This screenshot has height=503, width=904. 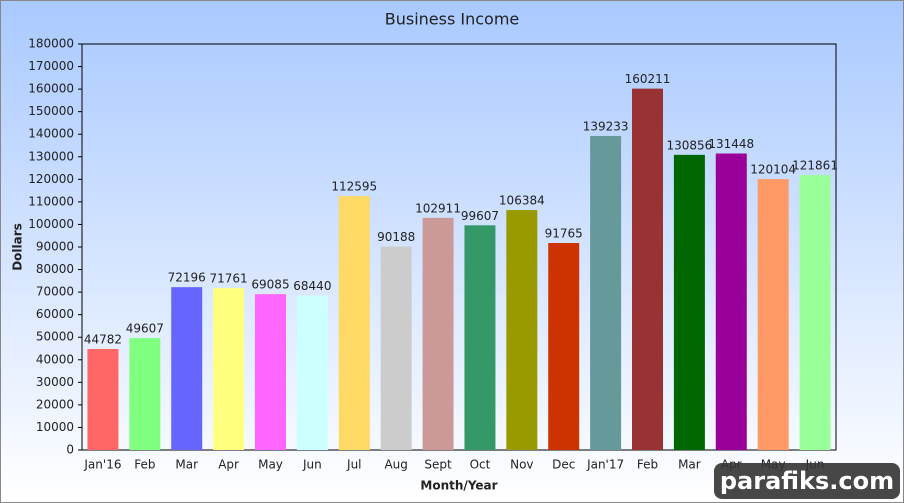 What do you see at coordinates (438, 208) in the screenshot?
I see `value-label: 102911` at bounding box center [438, 208].